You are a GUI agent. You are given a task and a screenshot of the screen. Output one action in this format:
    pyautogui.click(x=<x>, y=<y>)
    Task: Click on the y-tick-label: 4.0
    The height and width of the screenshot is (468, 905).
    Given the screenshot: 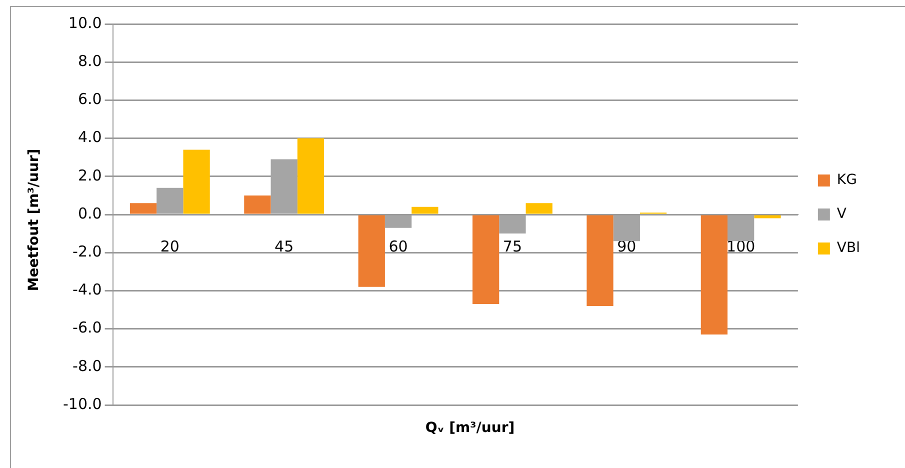 What is the action you would take?
    pyautogui.click(x=90, y=137)
    